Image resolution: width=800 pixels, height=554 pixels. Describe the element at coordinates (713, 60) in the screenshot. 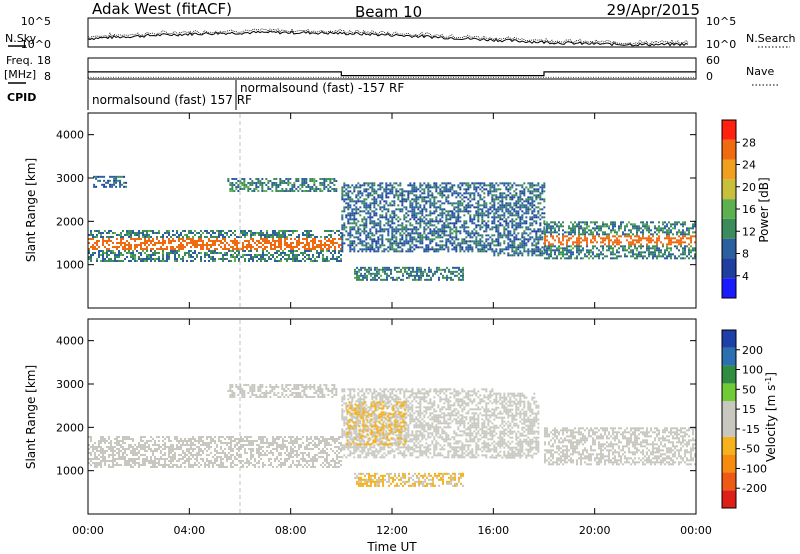

I see `nave-tick-top: 60` at that location.